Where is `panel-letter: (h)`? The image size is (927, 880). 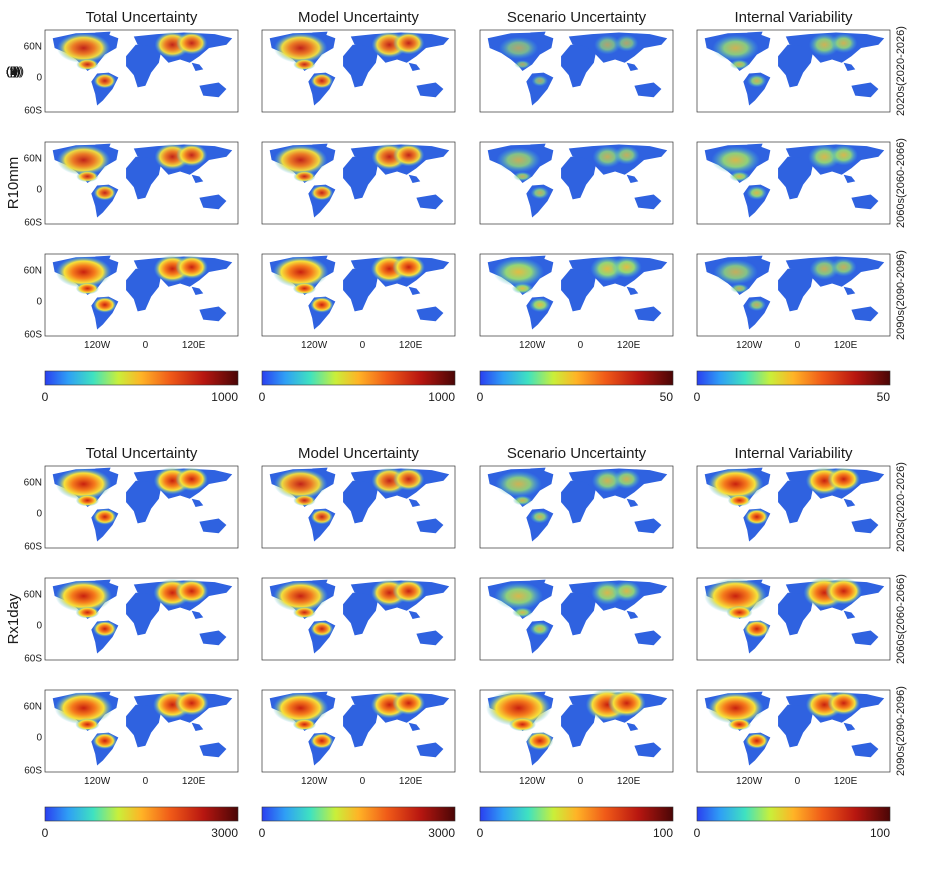 panel-letter: (h) is located at coordinates (13, 71).